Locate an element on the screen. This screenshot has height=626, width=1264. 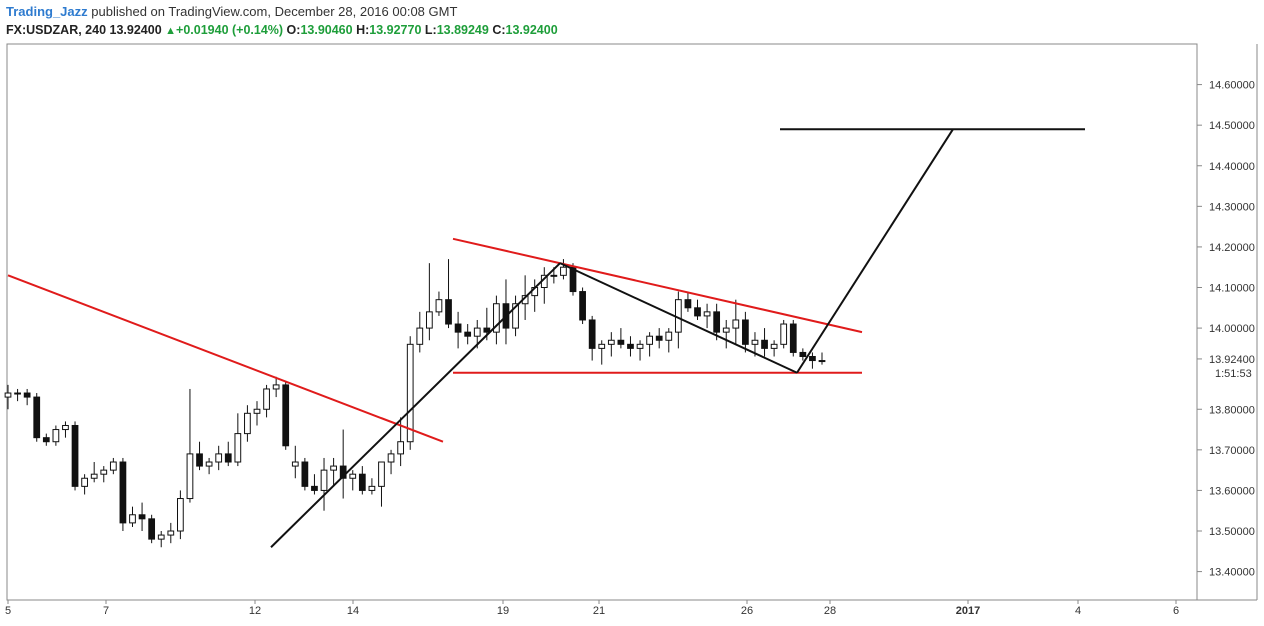
x-tick-label: 2017 is located at coordinates (968, 611).